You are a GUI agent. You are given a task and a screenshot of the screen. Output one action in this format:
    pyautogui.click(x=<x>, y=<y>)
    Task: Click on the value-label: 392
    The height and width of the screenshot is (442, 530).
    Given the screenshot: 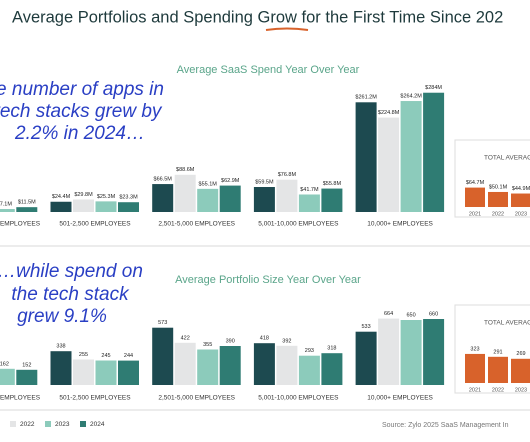 What is the action you would take?
    pyautogui.click(x=286, y=341)
    